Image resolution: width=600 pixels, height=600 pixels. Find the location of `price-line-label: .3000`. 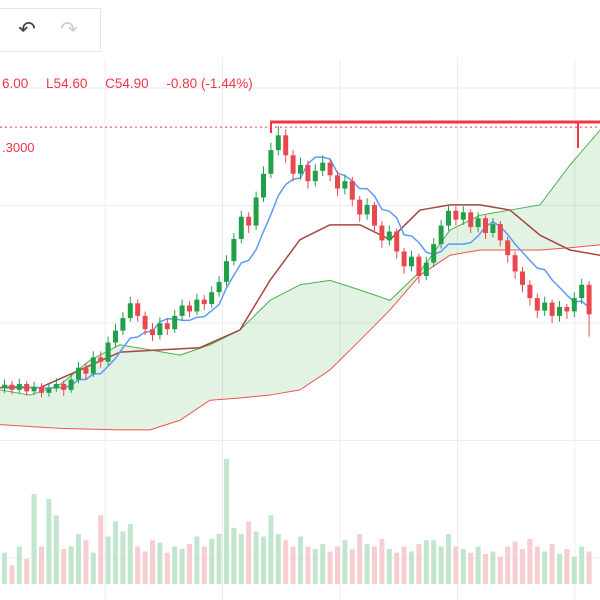

price-line-label: .3000 is located at coordinates (18, 147).